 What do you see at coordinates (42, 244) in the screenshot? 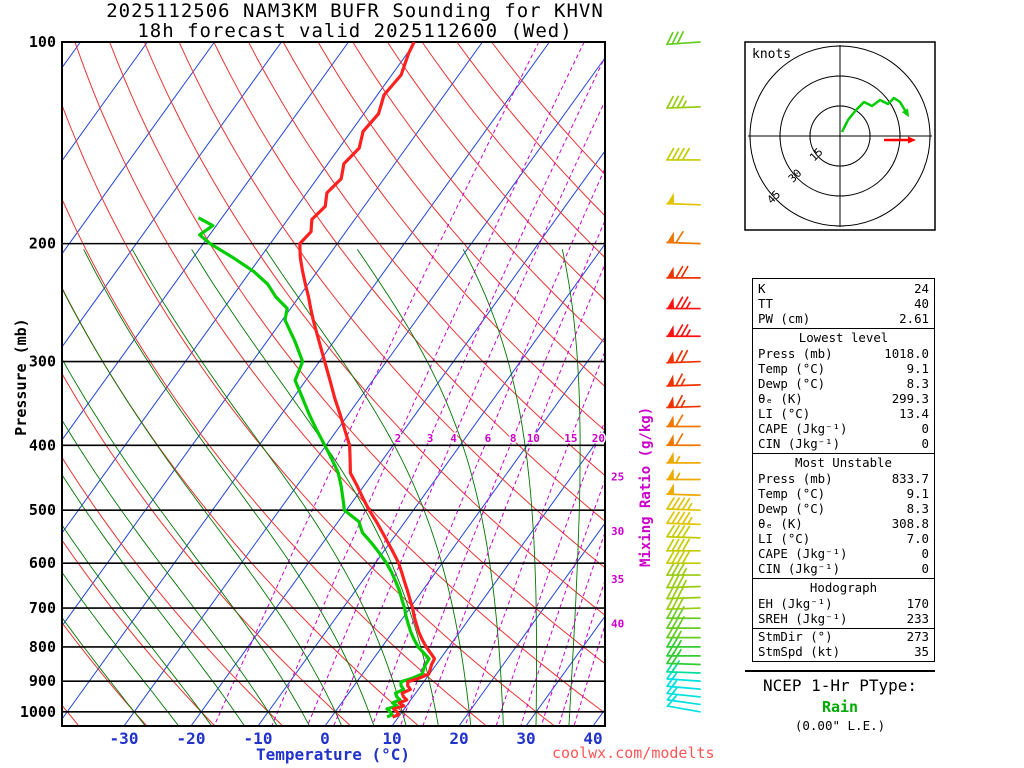
I see `pressure-tick-label: 200` at bounding box center [42, 244].